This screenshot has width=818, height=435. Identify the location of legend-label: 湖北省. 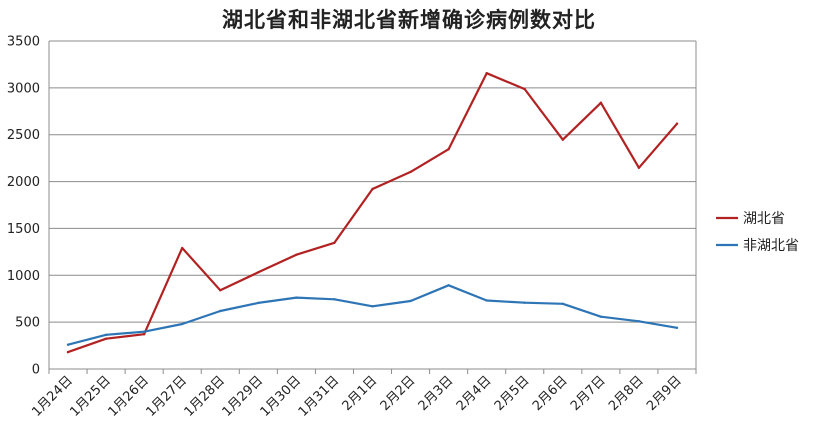
(764, 219).